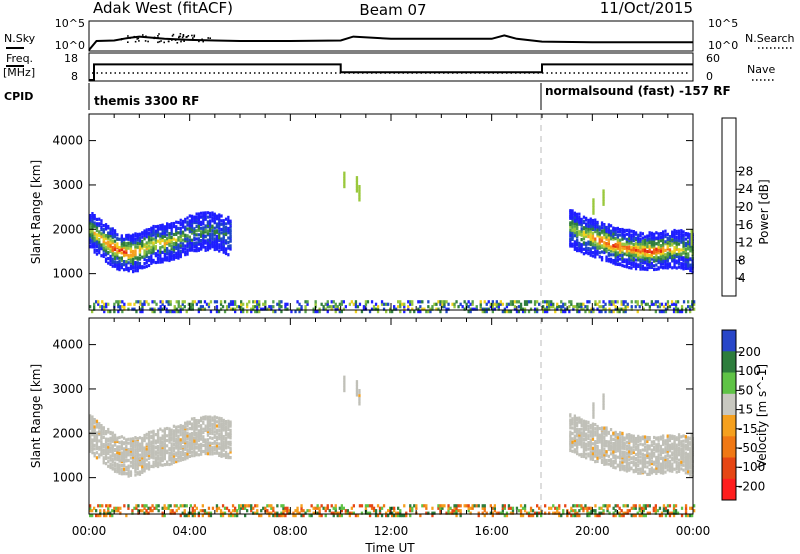 The width and height of the screenshot is (800, 554). What do you see at coordinates (158, 37) in the screenshot?
I see `nsearch-dot` at bounding box center [158, 37].